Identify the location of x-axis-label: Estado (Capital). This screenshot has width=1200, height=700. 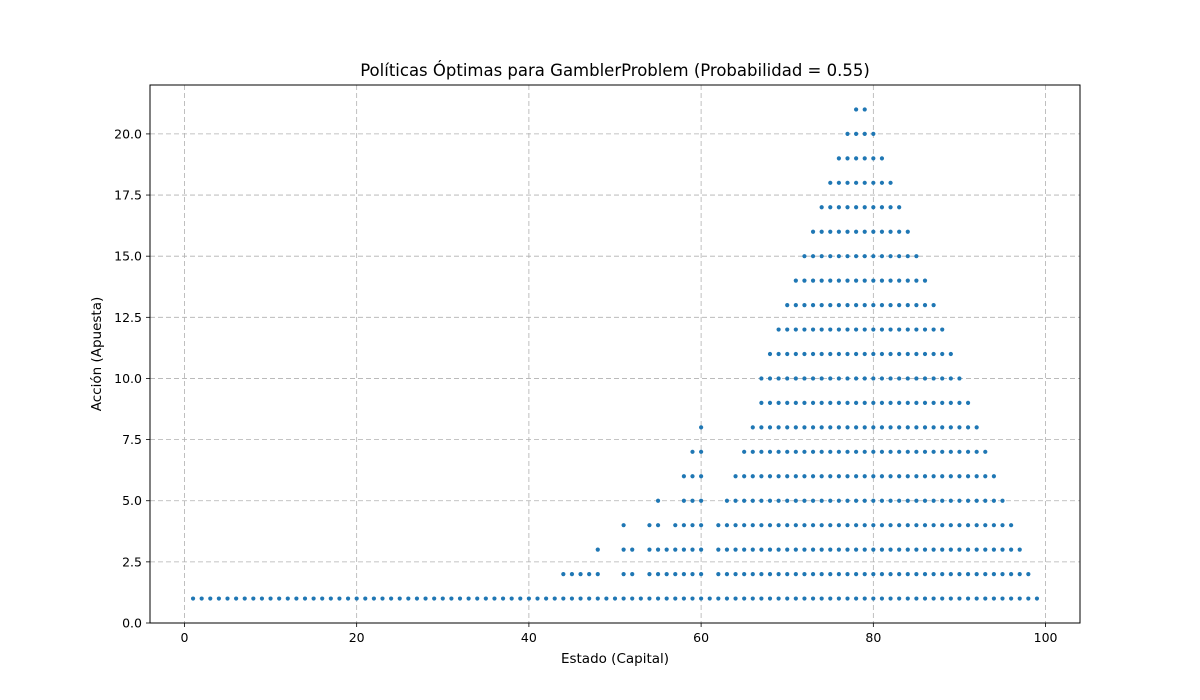
(615, 659).